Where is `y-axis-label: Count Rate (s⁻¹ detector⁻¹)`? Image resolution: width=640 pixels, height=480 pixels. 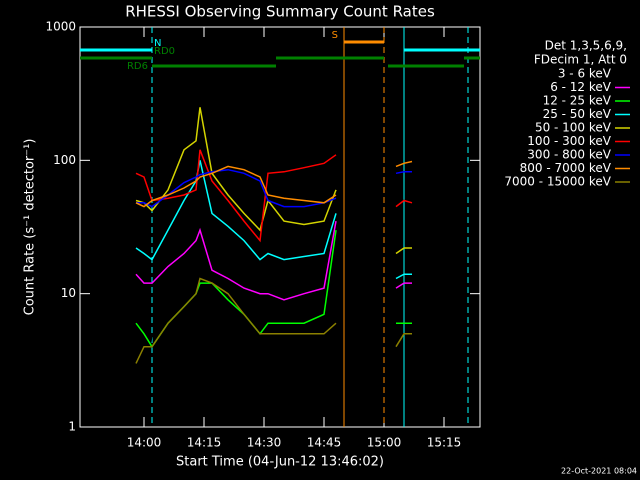 y-axis-label: Count Rate (s⁻¹ detector⁻¹) is located at coordinates (30, 227).